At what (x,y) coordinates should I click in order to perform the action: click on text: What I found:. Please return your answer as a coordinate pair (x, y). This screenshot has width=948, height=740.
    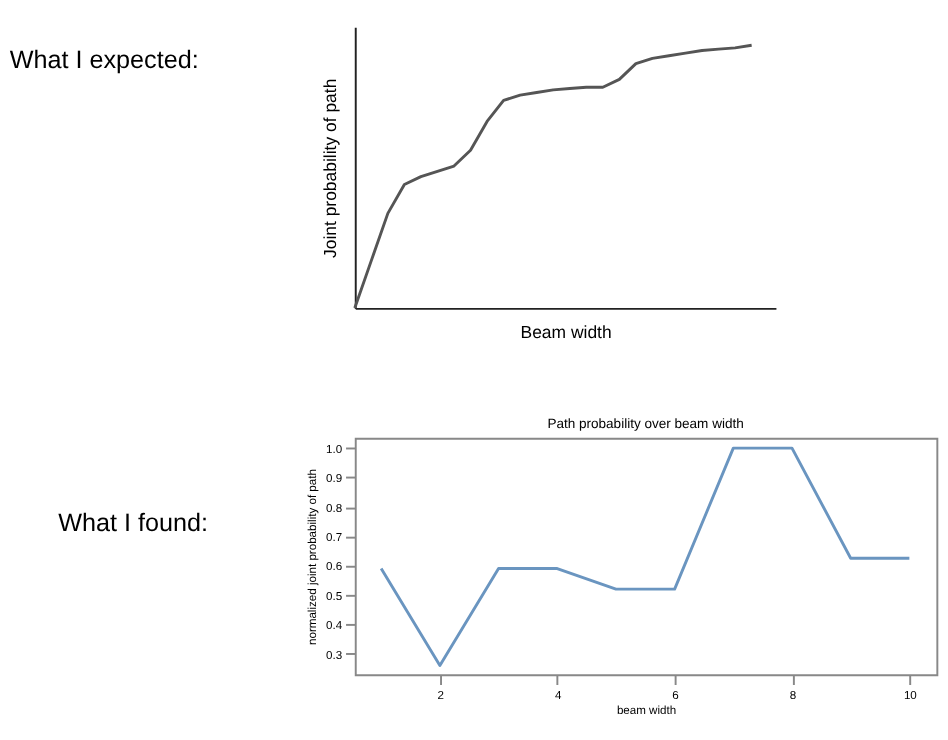
    Looking at the image, I should click on (133, 522).